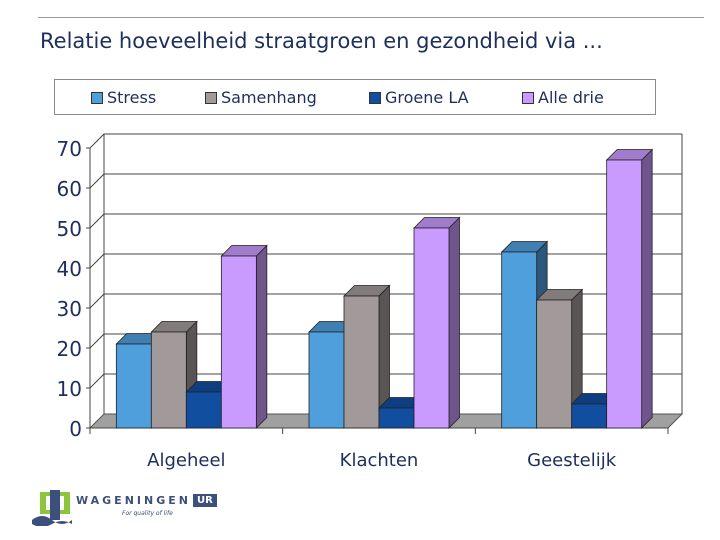 This screenshot has height=540, width=720. What do you see at coordinates (211, 97) in the screenshot?
I see `legend-swatch-samenhang` at bounding box center [211, 97].